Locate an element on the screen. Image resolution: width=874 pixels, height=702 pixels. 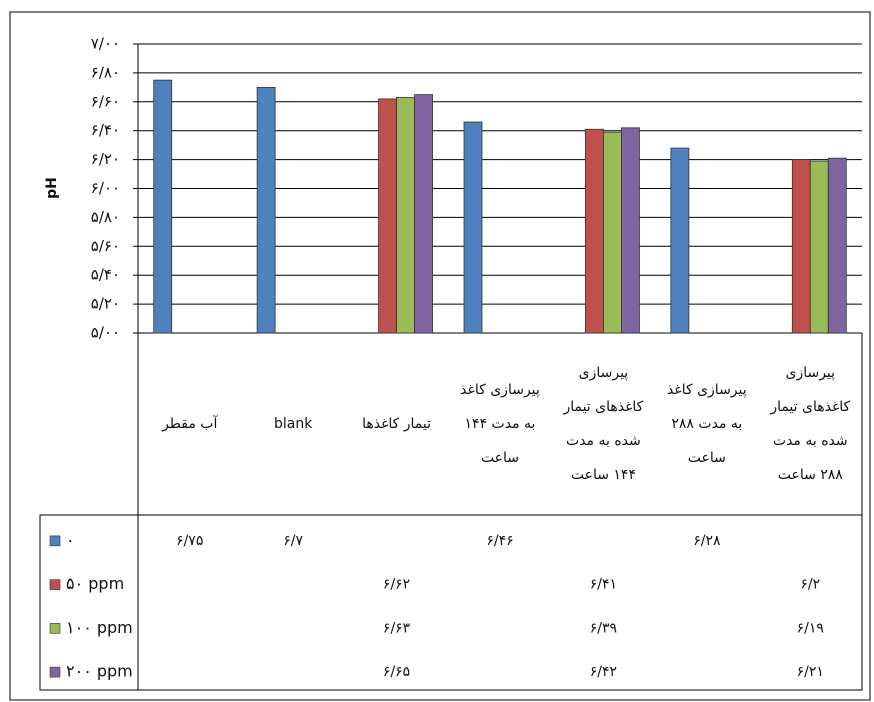
table-value: ۶/۱۹ is located at coordinates (810, 628).